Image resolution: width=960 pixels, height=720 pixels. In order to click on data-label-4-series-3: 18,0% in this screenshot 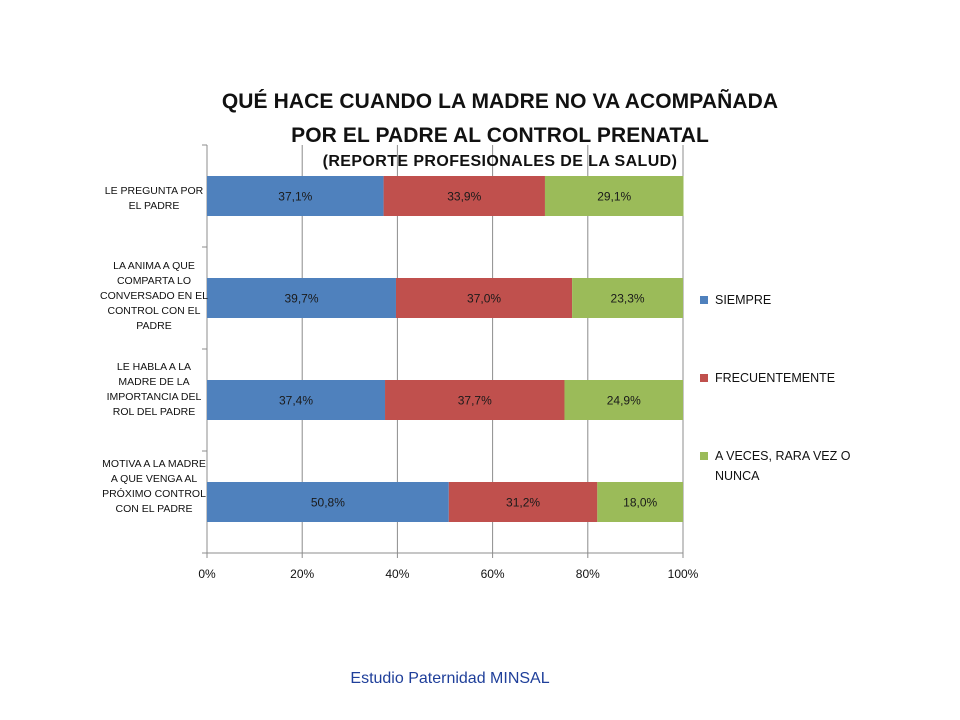, I will do `click(640, 503)`.